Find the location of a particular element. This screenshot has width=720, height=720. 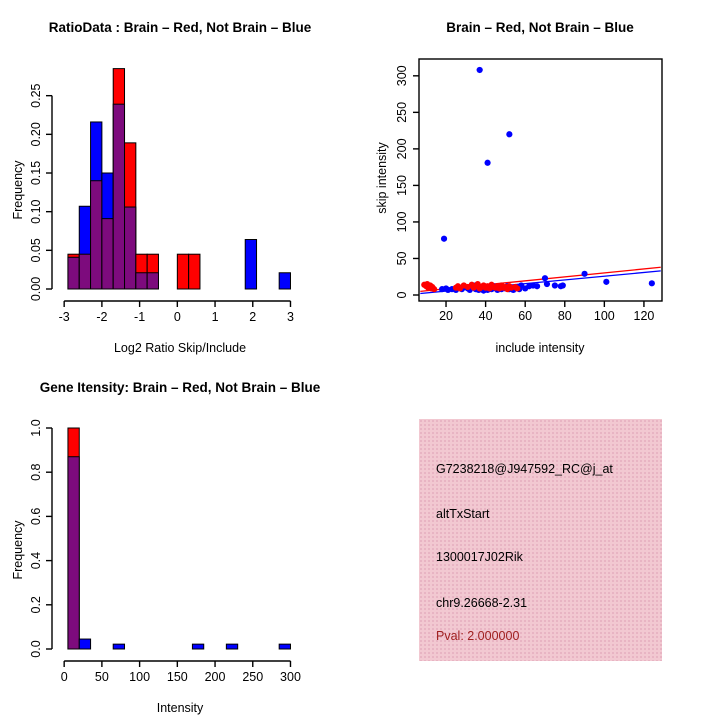

scatter-svg: 20 40 60 80 100 120 0 50 100 150 200 250 300 is located at coordinates (529, 190).